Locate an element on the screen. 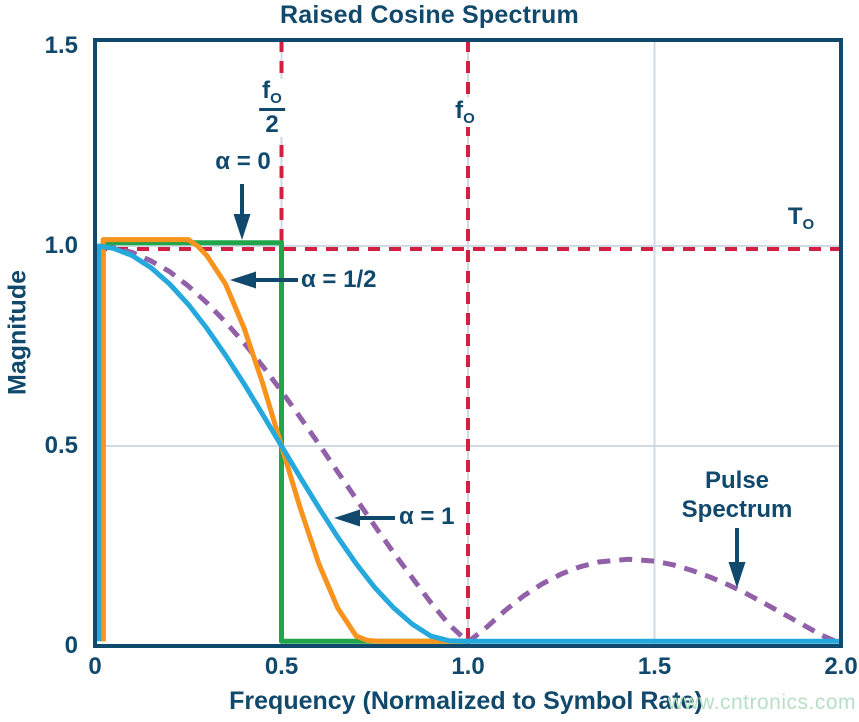 Image resolution: width=859 pixels, height=722 pixels. y-tick-label: 0.5 is located at coordinates (61, 445).